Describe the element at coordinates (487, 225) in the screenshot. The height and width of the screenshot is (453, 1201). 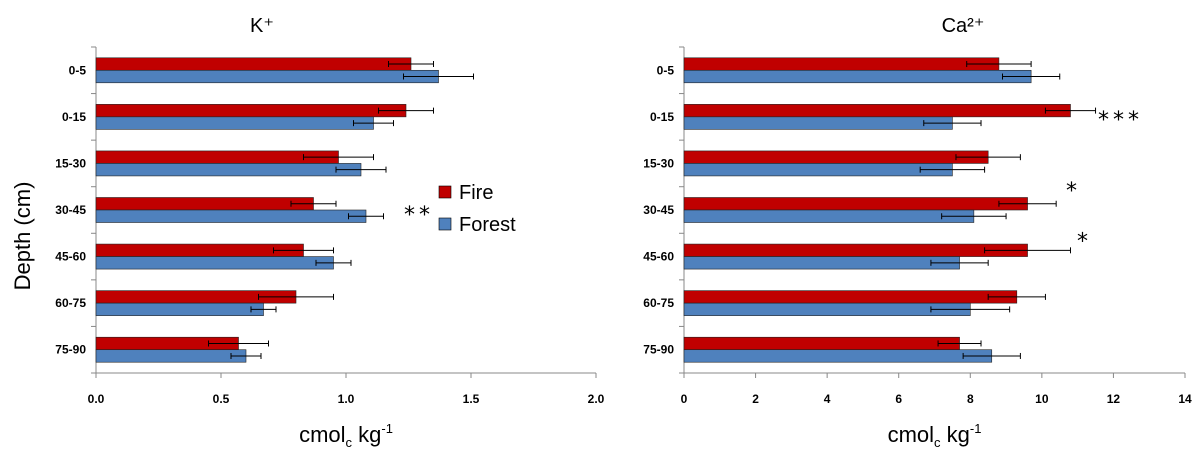
I see `legend-label-forest: Forest` at that location.